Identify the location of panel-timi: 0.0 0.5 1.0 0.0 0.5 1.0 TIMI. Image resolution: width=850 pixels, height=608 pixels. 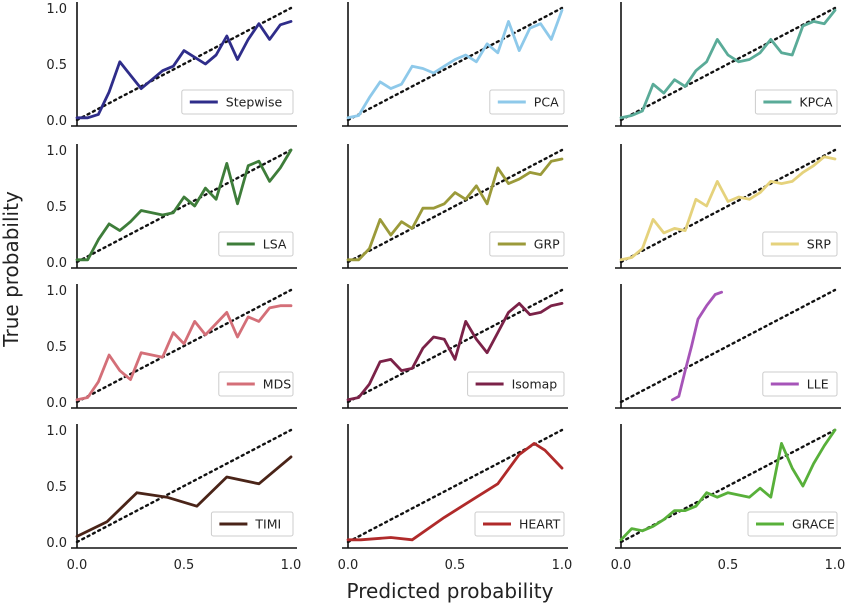
(173, 498).